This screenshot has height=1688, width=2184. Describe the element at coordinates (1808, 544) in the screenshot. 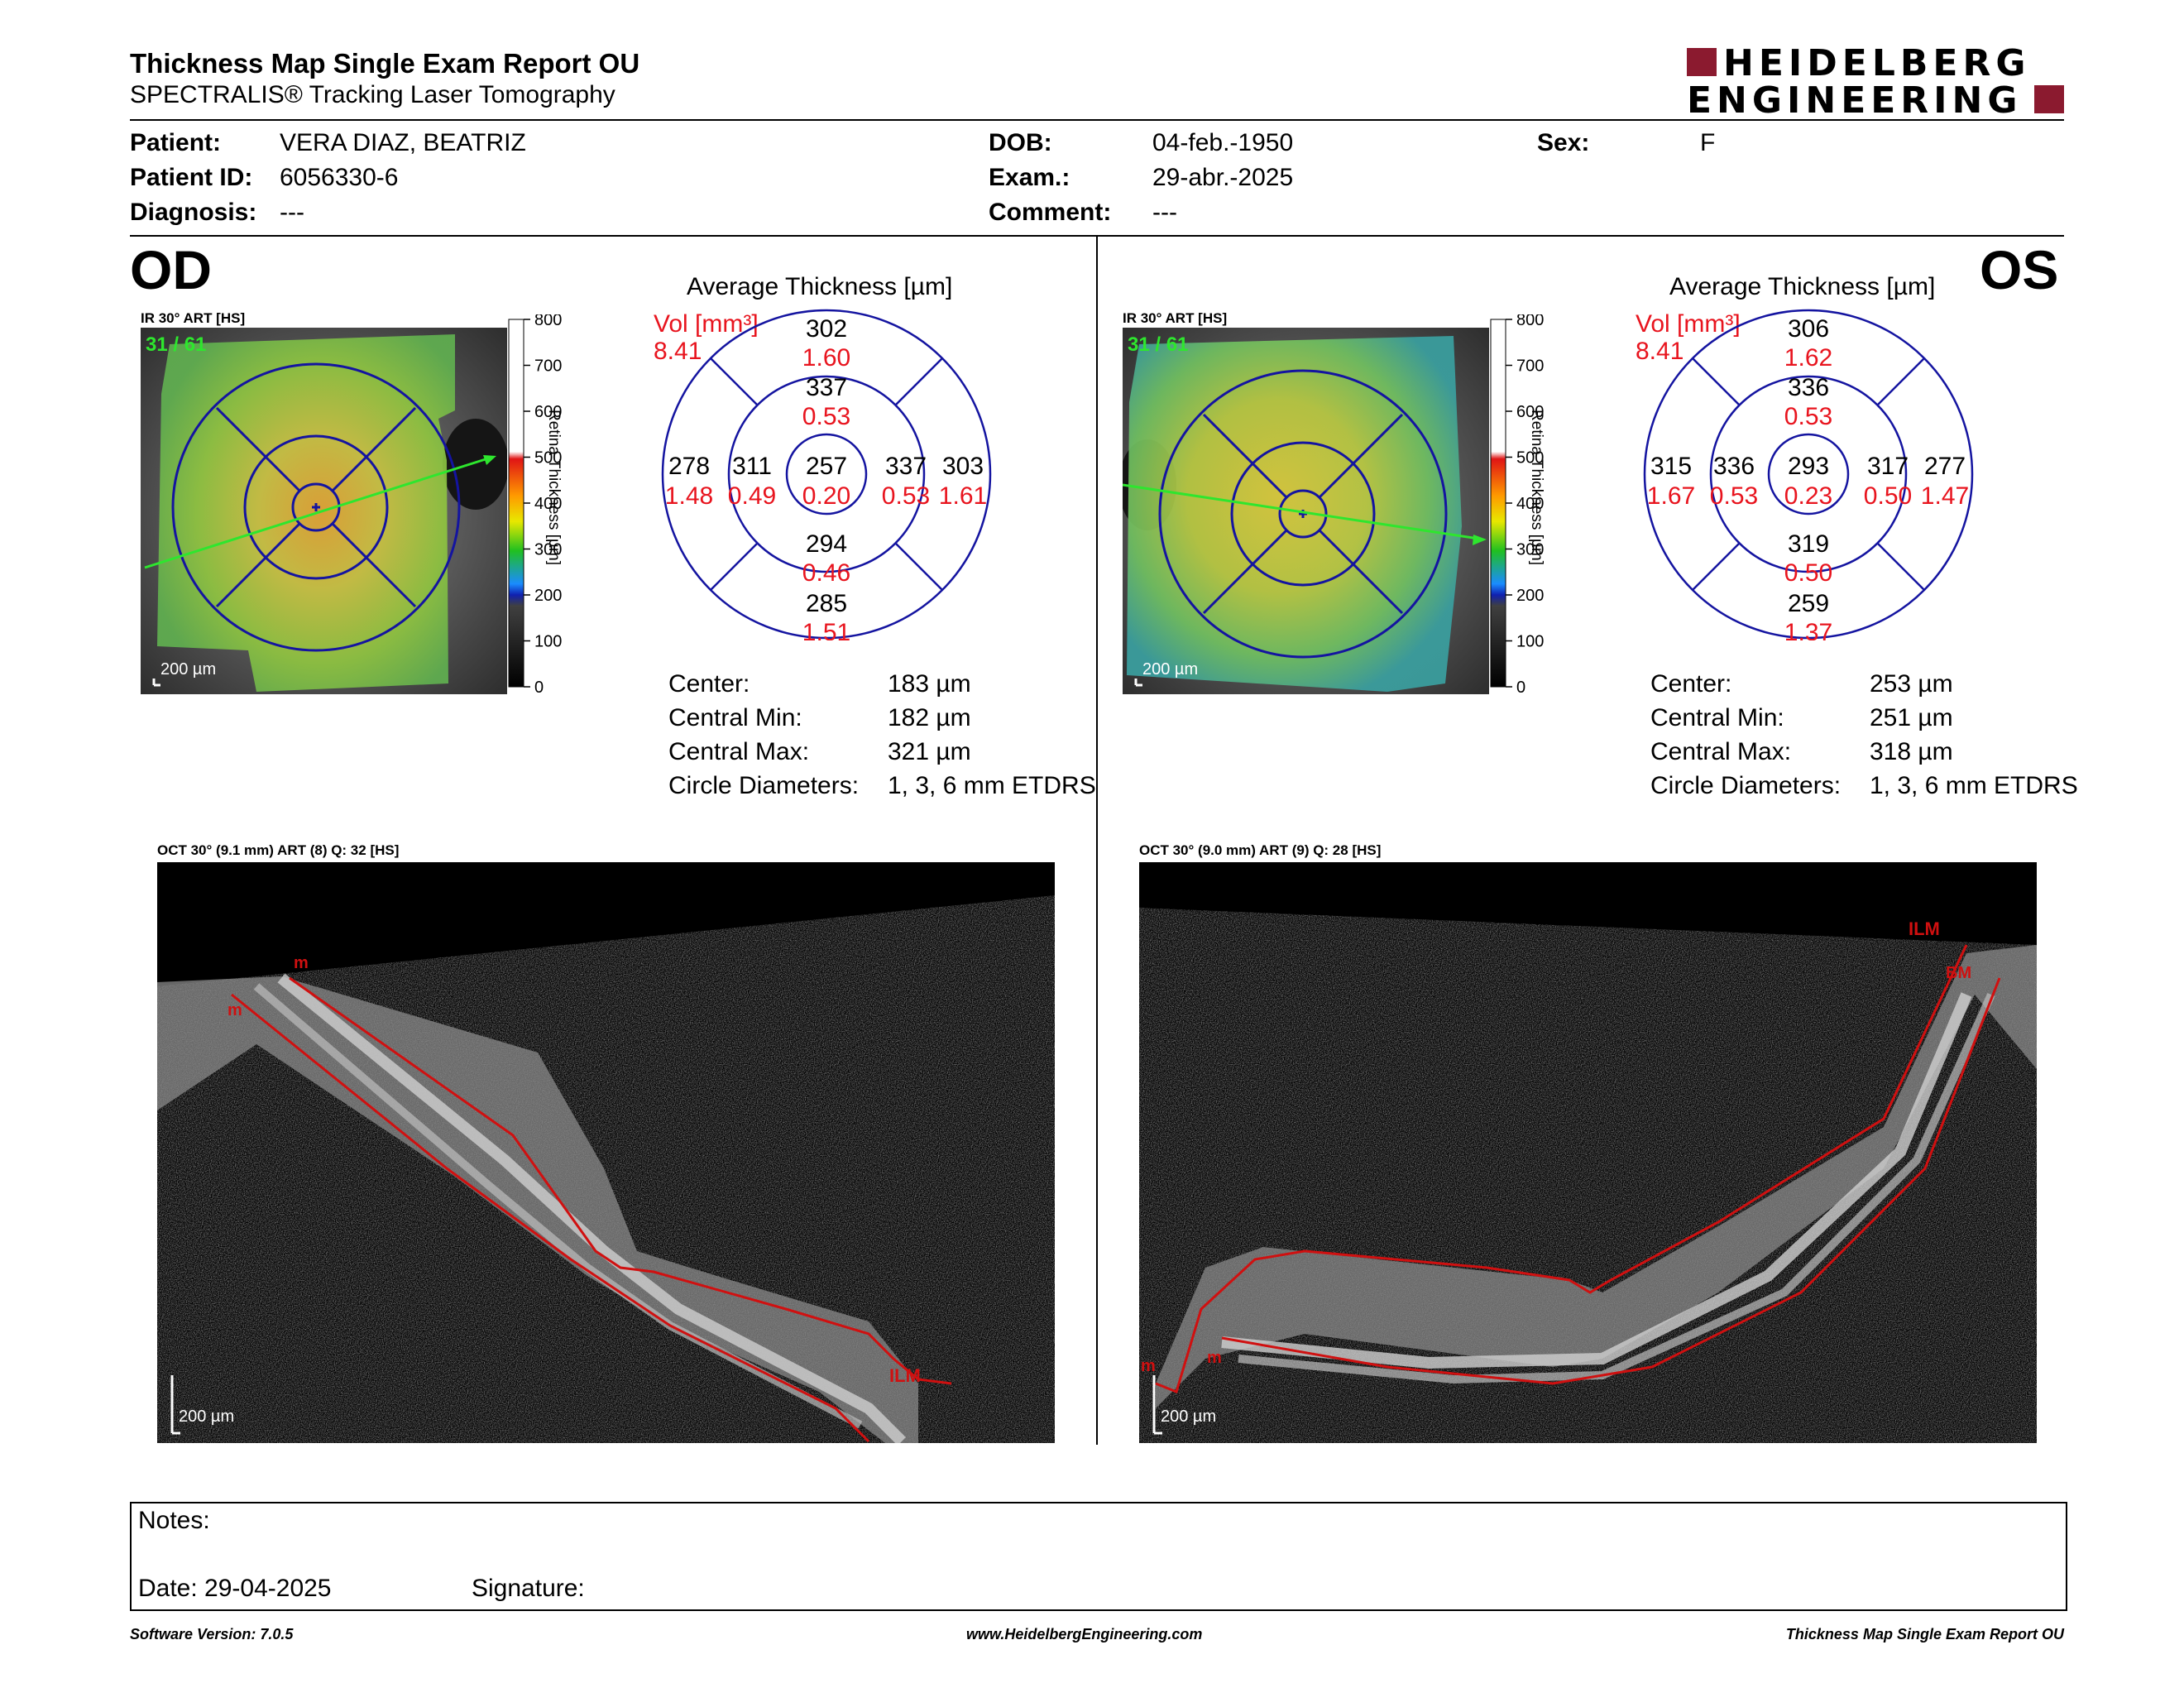

I see `os-inner-inferior-thickness: 319` at that location.